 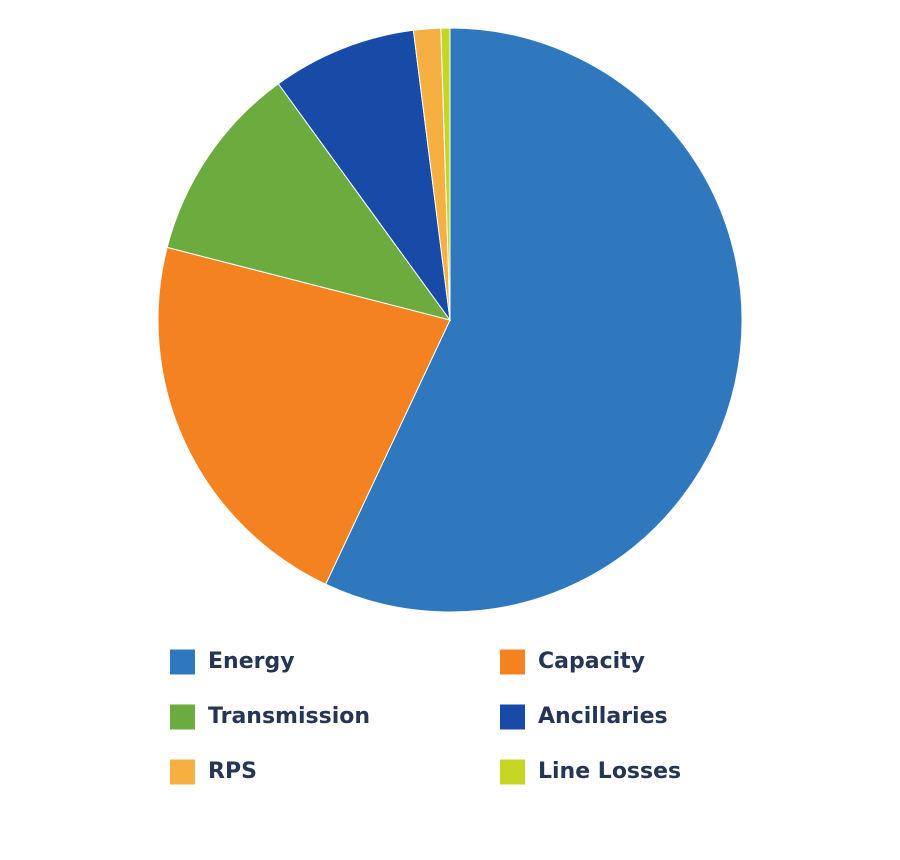 I want to click on legend-label: RPS, so click(x=232, y=771).